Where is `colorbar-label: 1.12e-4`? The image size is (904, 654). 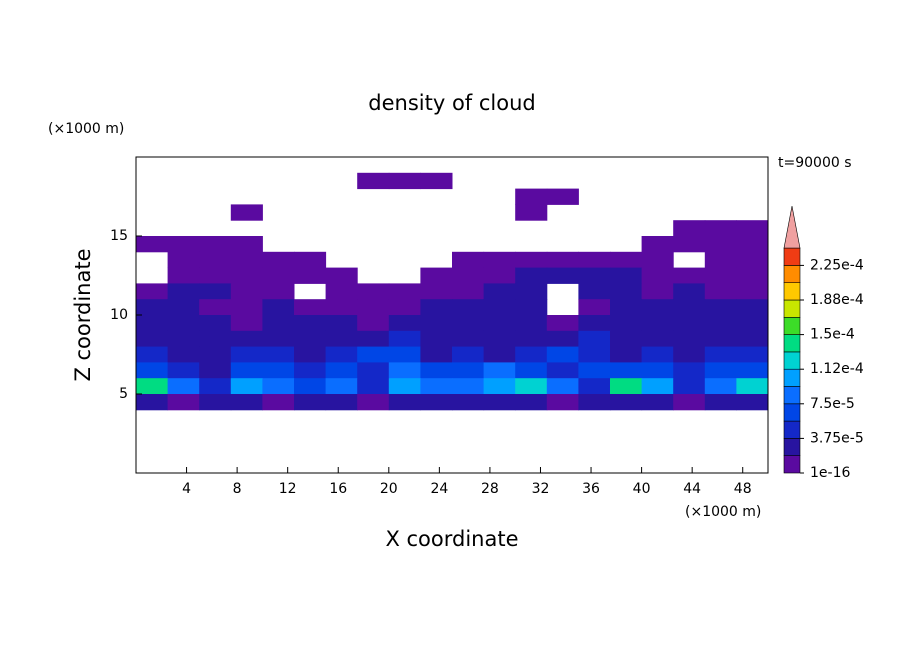 colorbar-label: 1.12e-4 is located at coordinates (837, 369).